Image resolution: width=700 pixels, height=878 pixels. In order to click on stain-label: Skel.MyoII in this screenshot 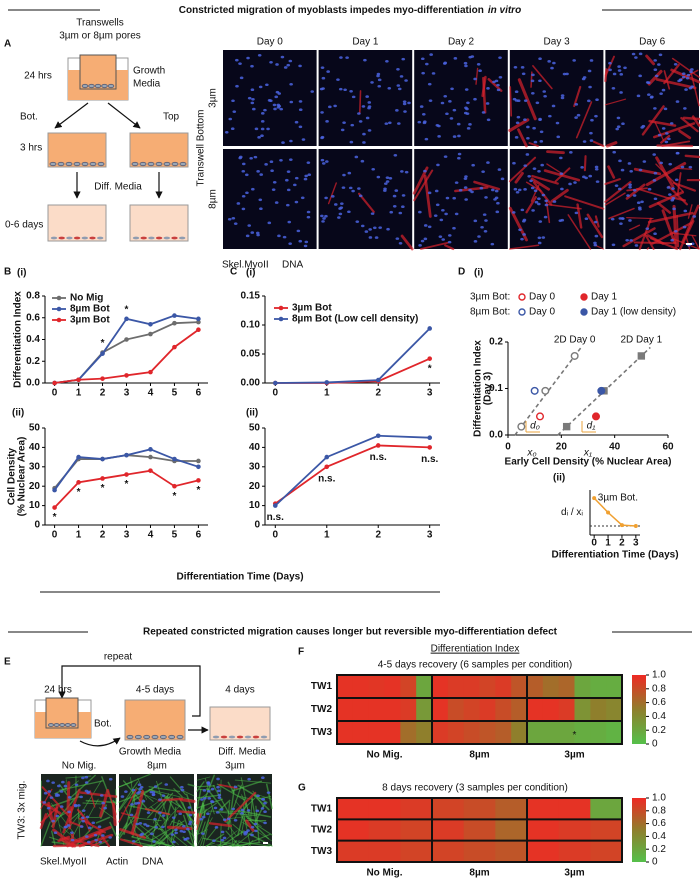, I will do `click(245, 265)`.